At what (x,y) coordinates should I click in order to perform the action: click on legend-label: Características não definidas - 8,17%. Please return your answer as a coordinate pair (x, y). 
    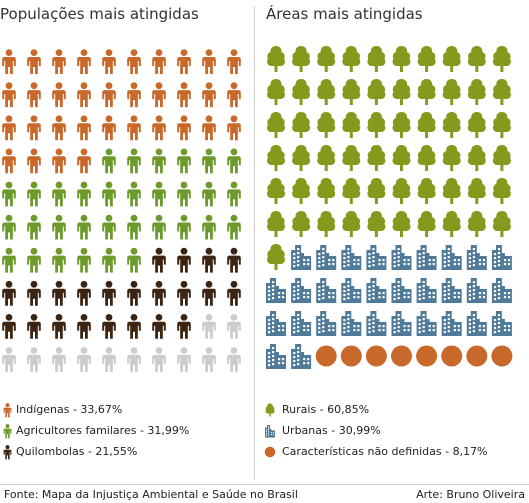
    Looking at the image, I should click on (385, 451).